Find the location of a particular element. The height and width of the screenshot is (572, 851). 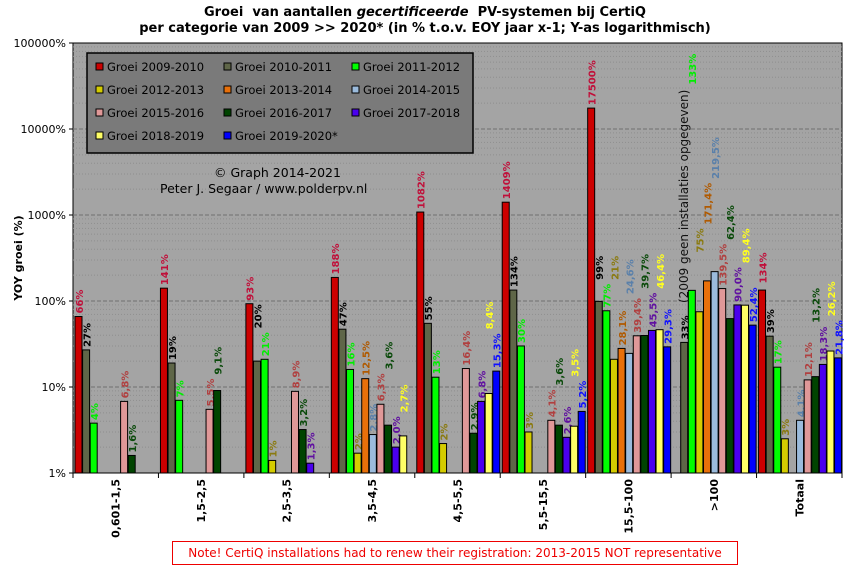

data-label: 16,4% is located at coordinates (467, 348).